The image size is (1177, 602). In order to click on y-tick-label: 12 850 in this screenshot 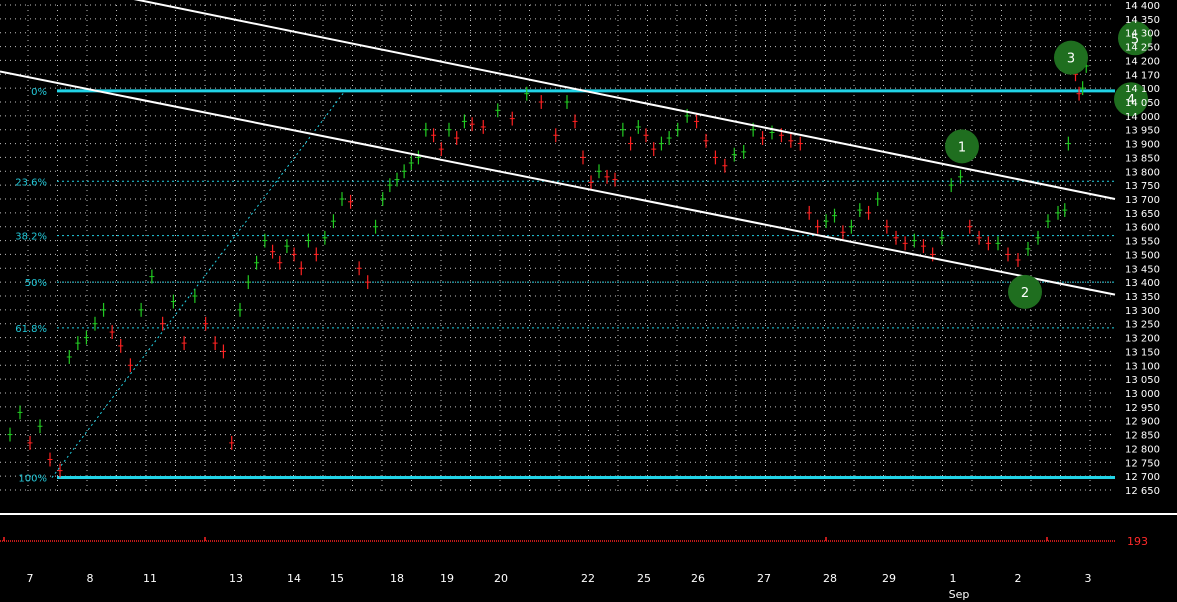, I will do `click(1142, 436)`.